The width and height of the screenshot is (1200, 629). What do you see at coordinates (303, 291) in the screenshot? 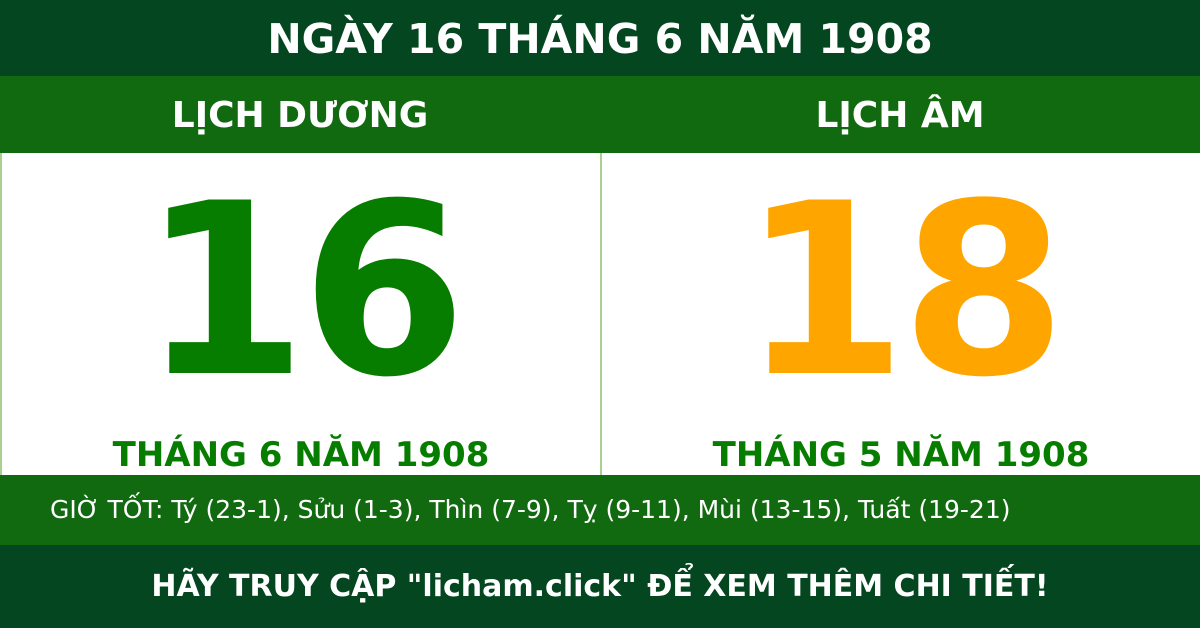
I see `solar-day: 16` at bounding box center [303, 291].